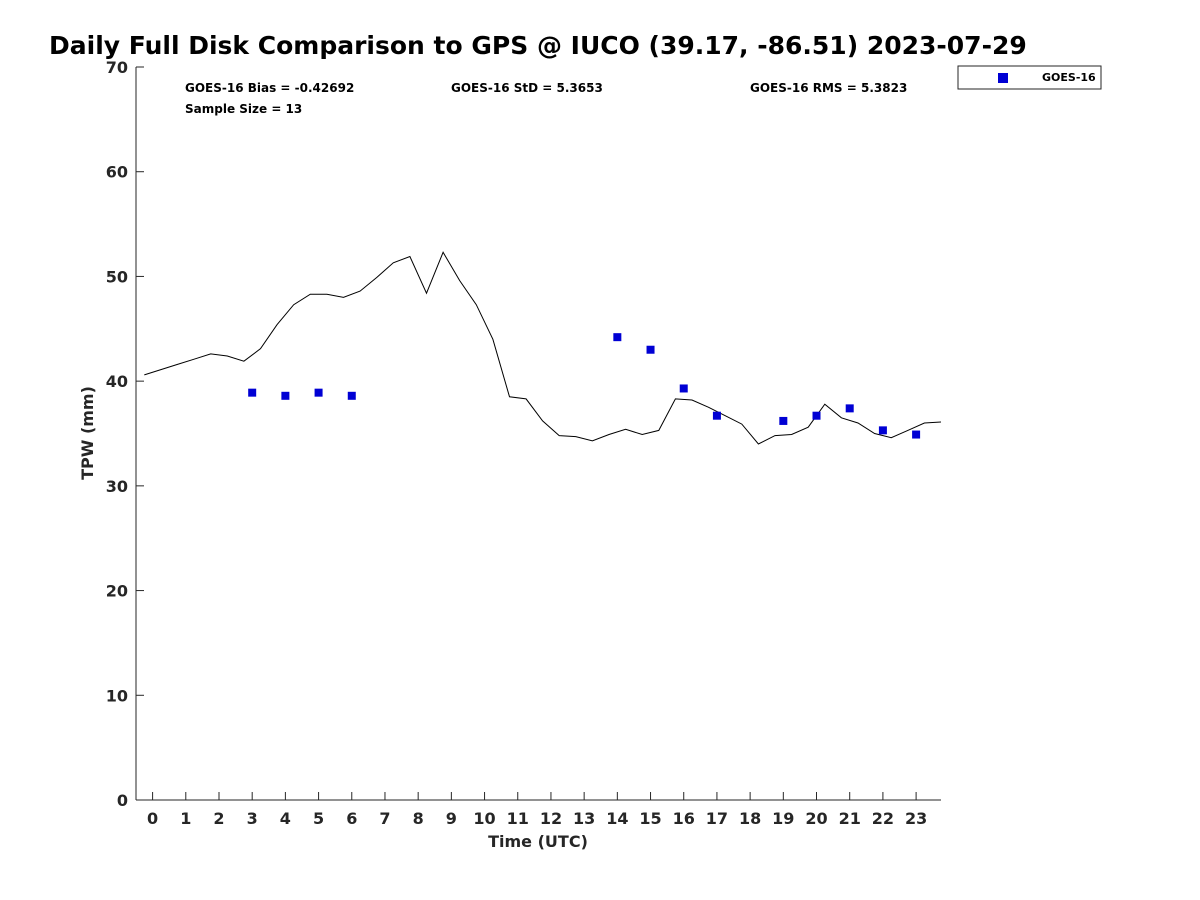  I want to click on x-tick-label: 11, so click(518, 818).